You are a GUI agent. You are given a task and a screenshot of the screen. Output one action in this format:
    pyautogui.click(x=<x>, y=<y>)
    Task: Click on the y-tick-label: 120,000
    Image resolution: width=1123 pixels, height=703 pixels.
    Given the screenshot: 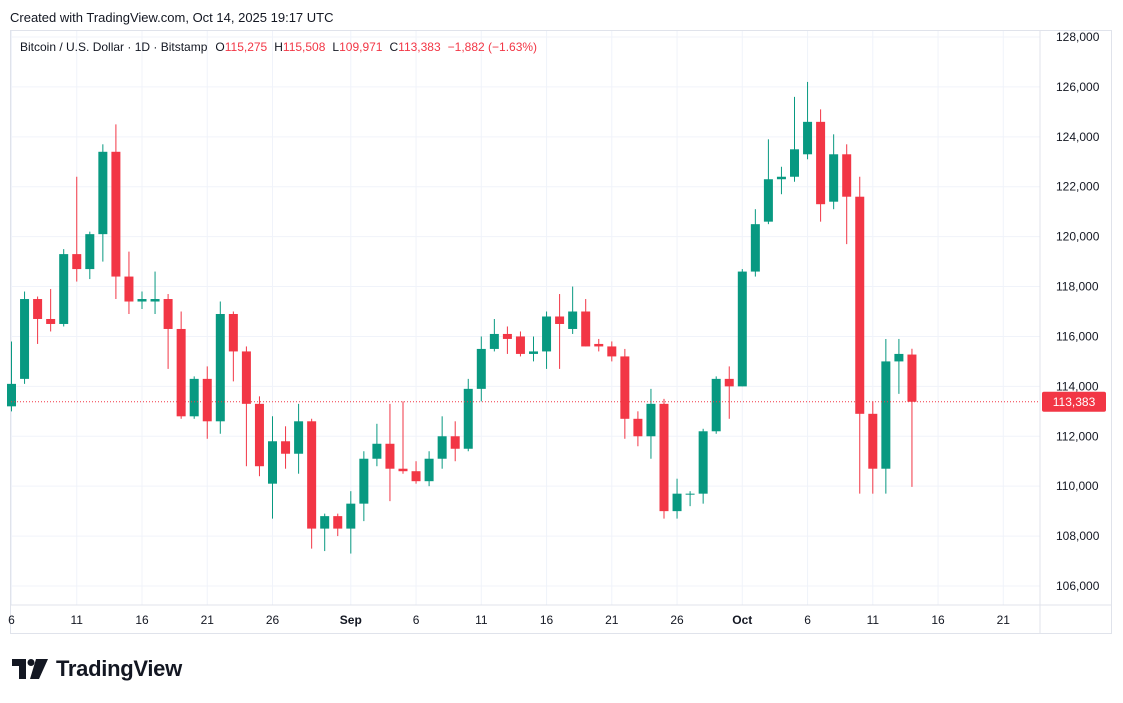 What is the action you would take?
    pyautogui.click(x=1078, y=237)
    